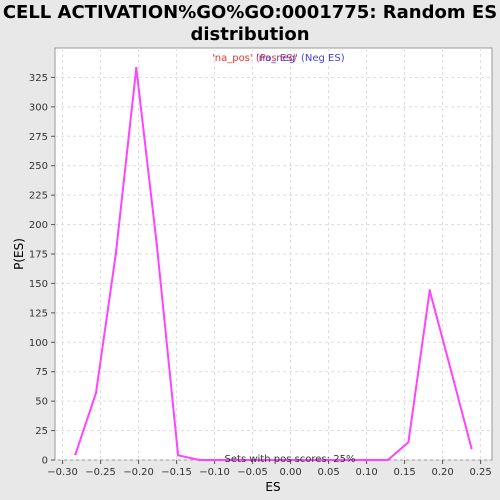  Describe the element at coordinates (442, 472) in the screenshot. I see `x-tick-label: 0.20` at that location.